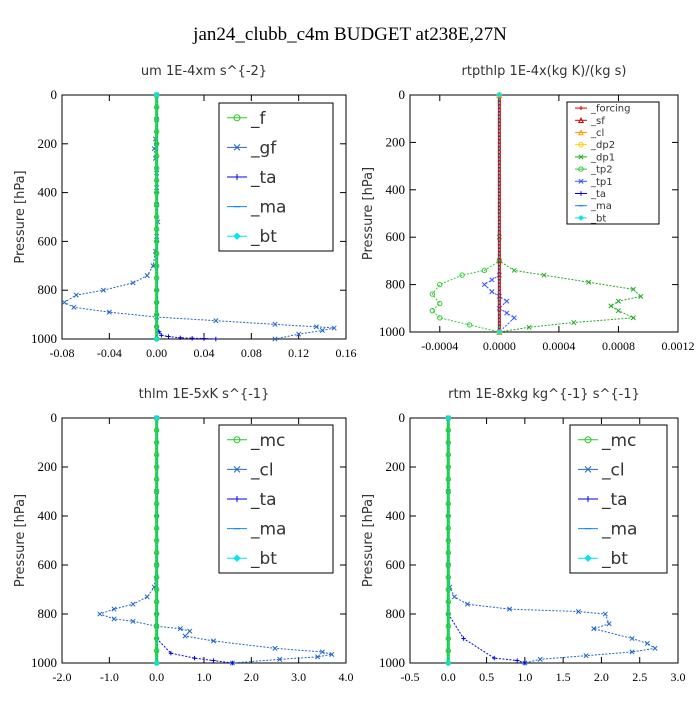  Describe the element at coordinates (256, 441) in the screenshot. I see `legend-item-mc: _mc` at that location.